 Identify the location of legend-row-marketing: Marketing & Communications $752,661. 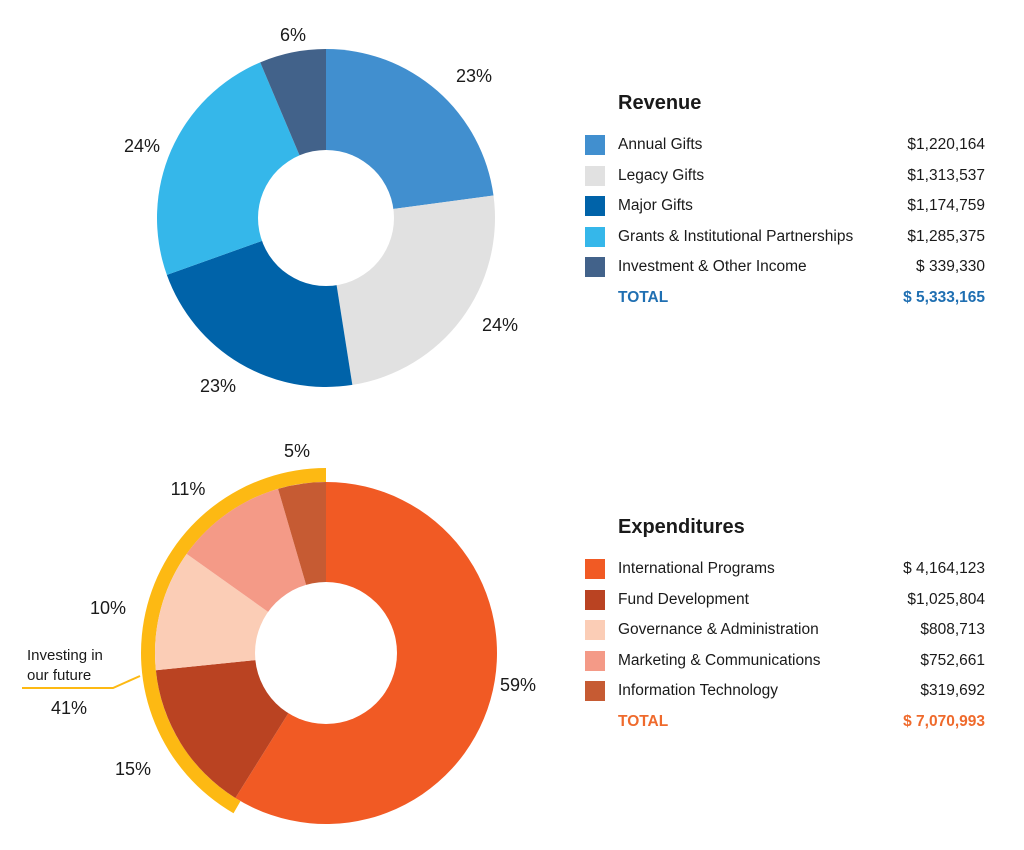
(785, 661).